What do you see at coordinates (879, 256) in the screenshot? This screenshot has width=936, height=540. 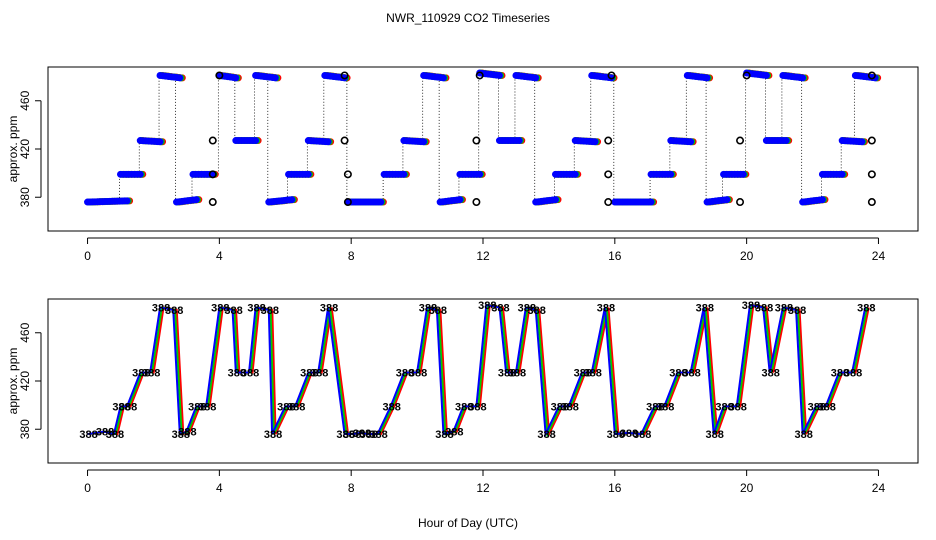 I see `top-x-tick-label: 24` at bounding box center [879, 256].